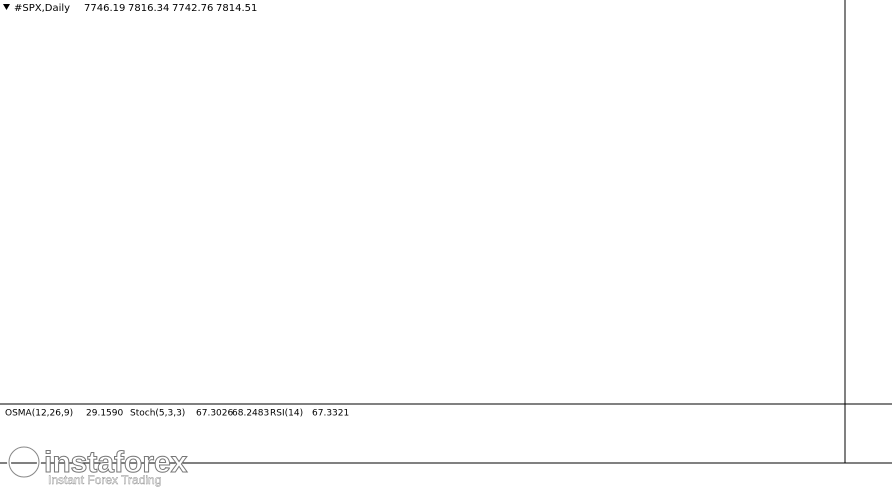  Describe the element at coordinates (39, 414) in the screenshot. I see `osma-name: OSMA(12,26,9)` at that location.